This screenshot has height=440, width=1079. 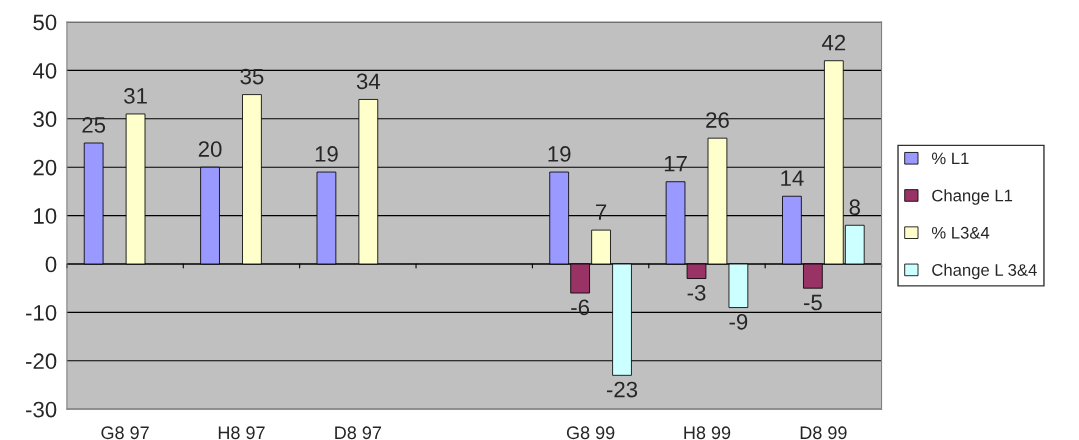 What do you see at coordinates (41, 361) in the screenshot?
I see `y-tick-label: -20` at bounding box center [41, 361].